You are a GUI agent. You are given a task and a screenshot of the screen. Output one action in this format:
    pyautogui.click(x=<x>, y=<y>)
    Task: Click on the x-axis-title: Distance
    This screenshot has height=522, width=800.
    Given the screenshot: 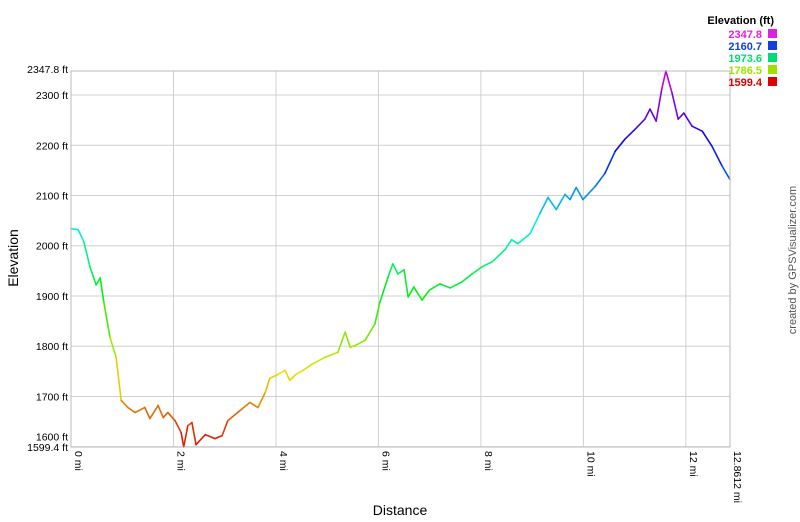 What is the action you would take?
    pyautogui.click(x=400, y=509)
    